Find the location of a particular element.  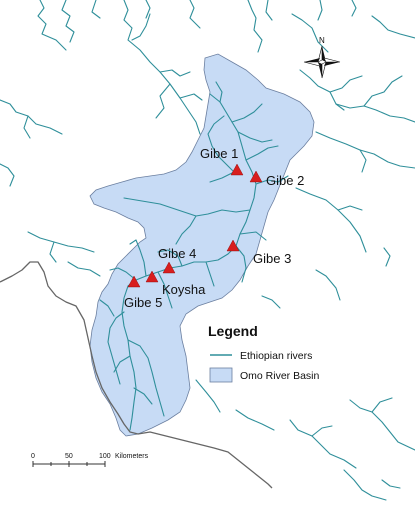

legend-item-rivers: Ethiopian rivers is located at coordinates (276, 356).